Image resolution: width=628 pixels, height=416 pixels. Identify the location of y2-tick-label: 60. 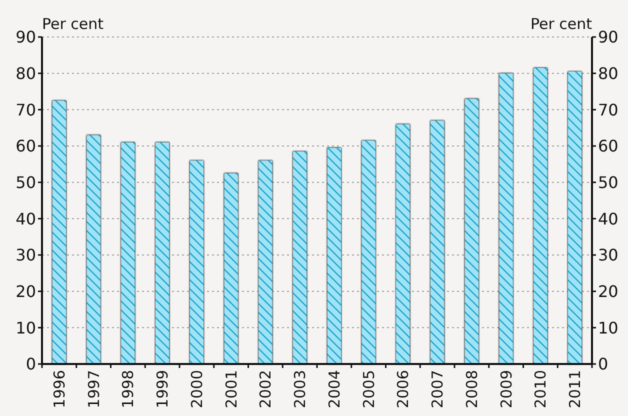
(608, 146).